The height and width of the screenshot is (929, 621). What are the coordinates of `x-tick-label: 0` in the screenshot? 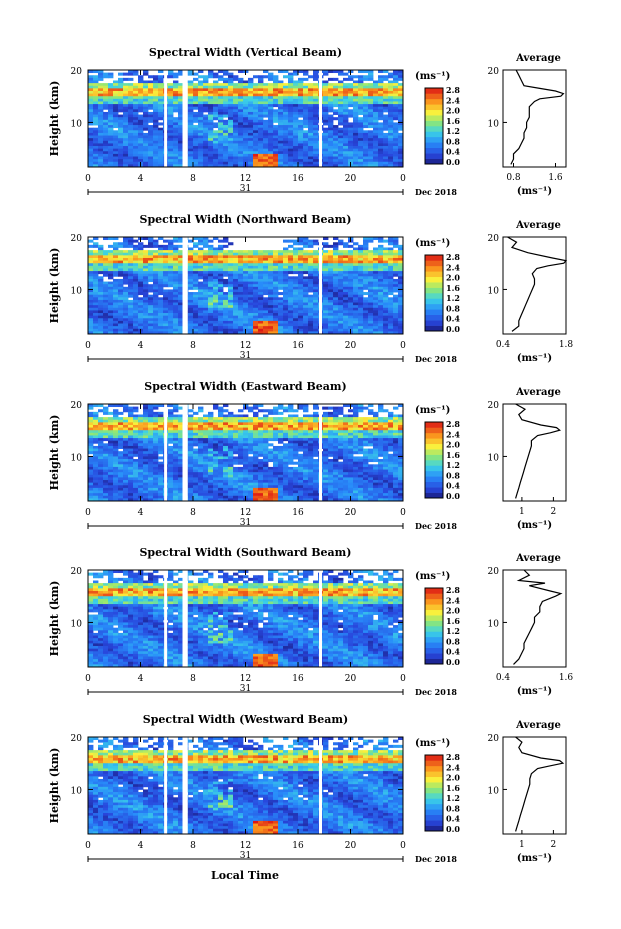 It's located at (403, 346).